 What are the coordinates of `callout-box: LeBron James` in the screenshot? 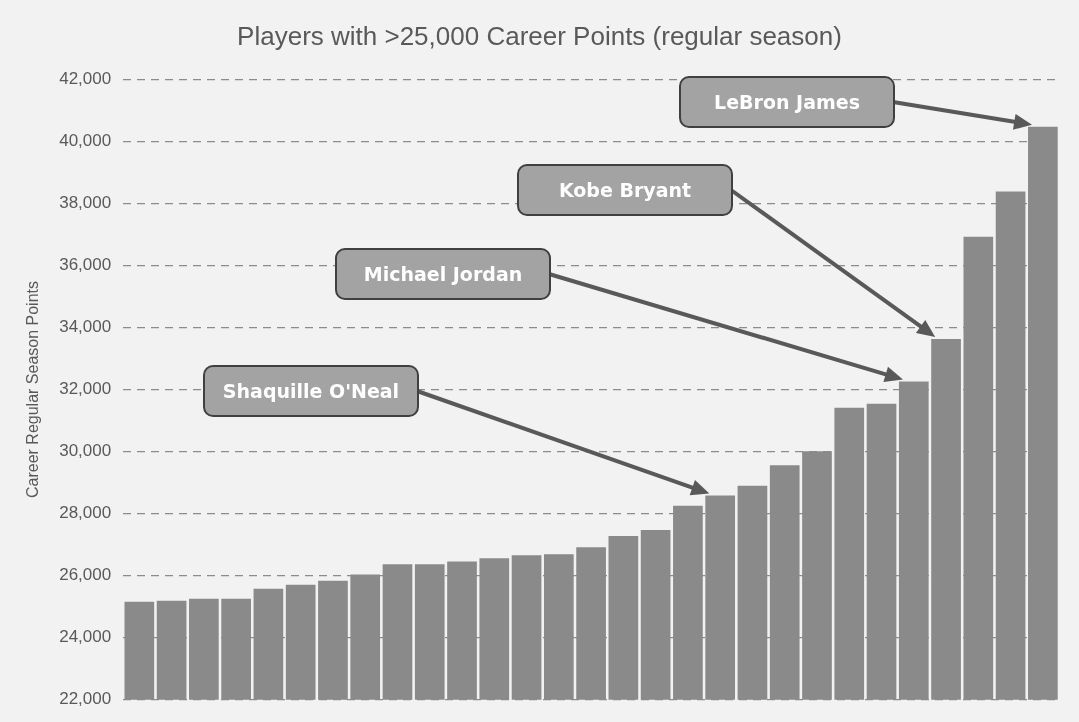 It's located at (787, 102).